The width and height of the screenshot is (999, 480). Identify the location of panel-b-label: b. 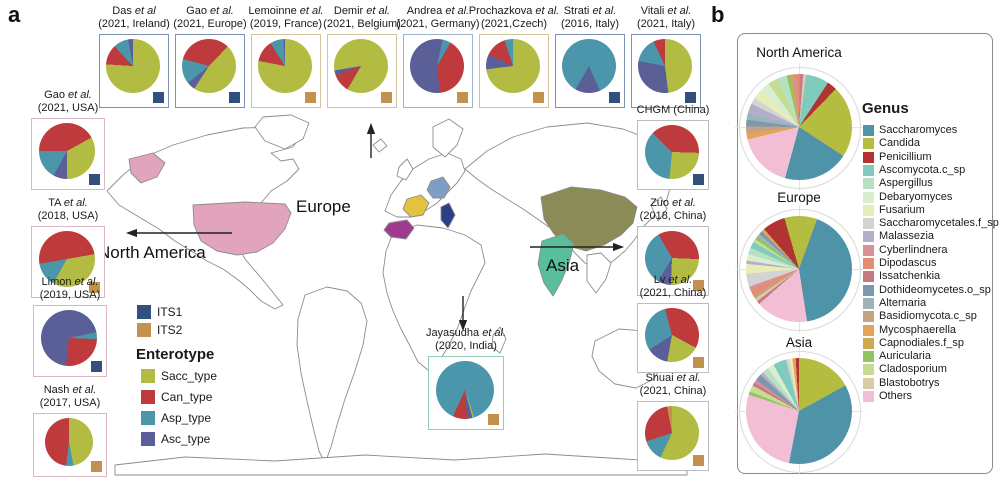
(718, 14).